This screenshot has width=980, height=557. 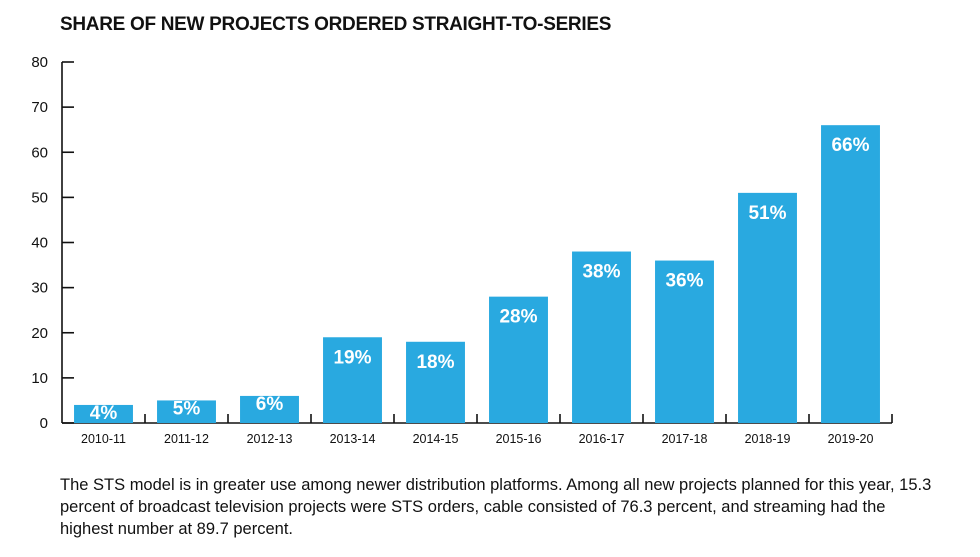 What do you see at coordinates (39, 333) in the screenshot?
I see `y-tick-label: 20` at bounding box center [39, 333].